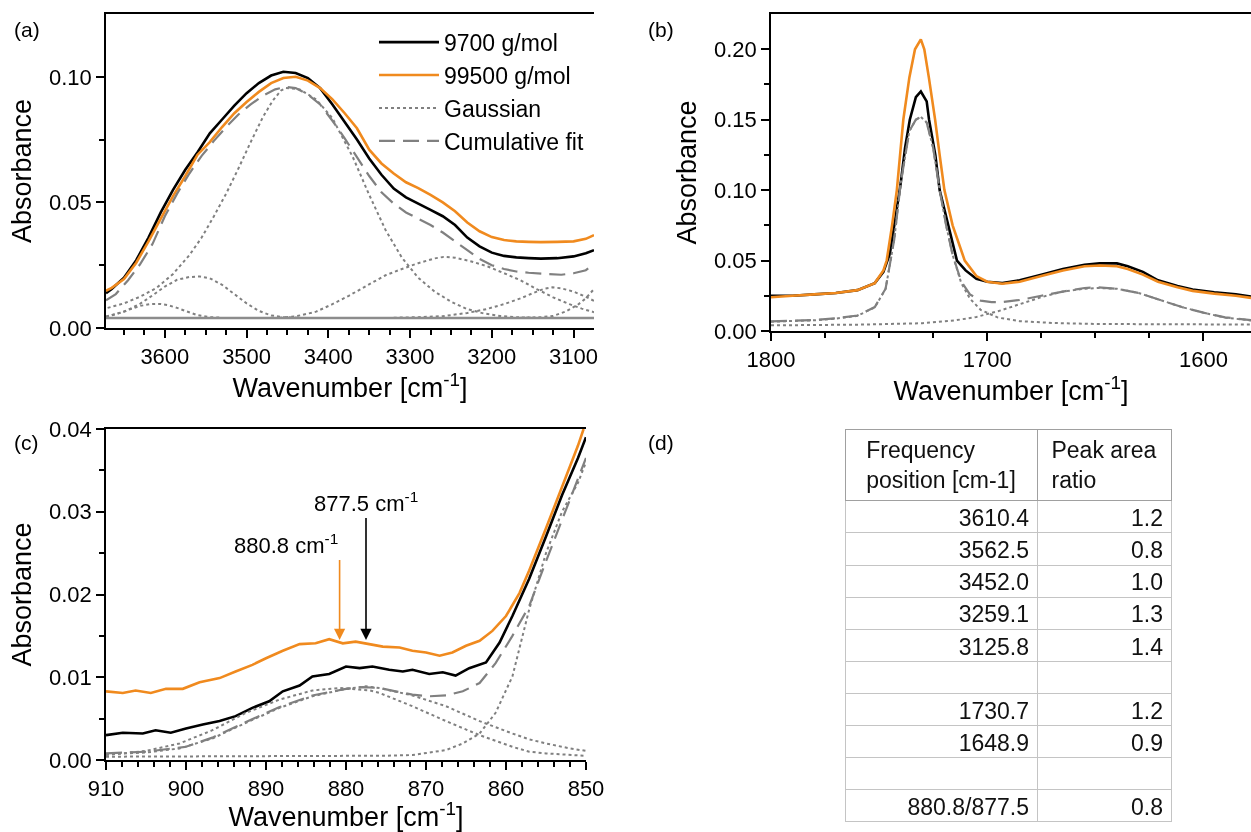 Image resolution: width=1251 pixels, height=832 pixels. Describe the element at coordinates (661, 442) in the screenshot. I see `text: (d)` at that location.